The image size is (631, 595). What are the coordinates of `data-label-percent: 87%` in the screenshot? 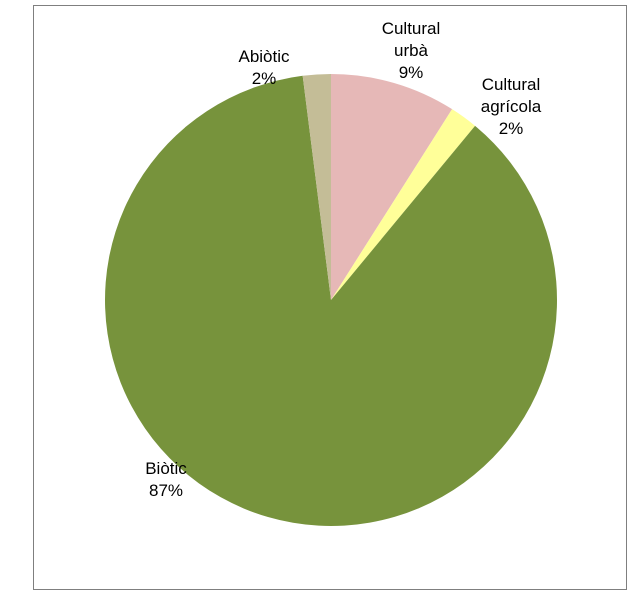 It's located at (166, 490).